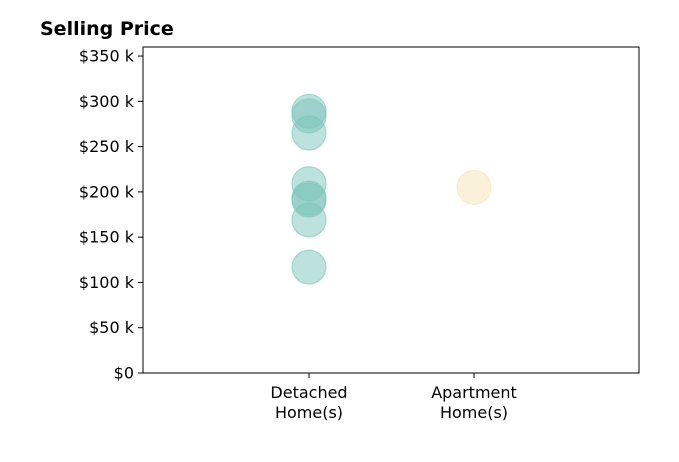  Describe the element at coordinates (107, 56) in the screenshot. I see `y-tick-label: $350 k` at that location.